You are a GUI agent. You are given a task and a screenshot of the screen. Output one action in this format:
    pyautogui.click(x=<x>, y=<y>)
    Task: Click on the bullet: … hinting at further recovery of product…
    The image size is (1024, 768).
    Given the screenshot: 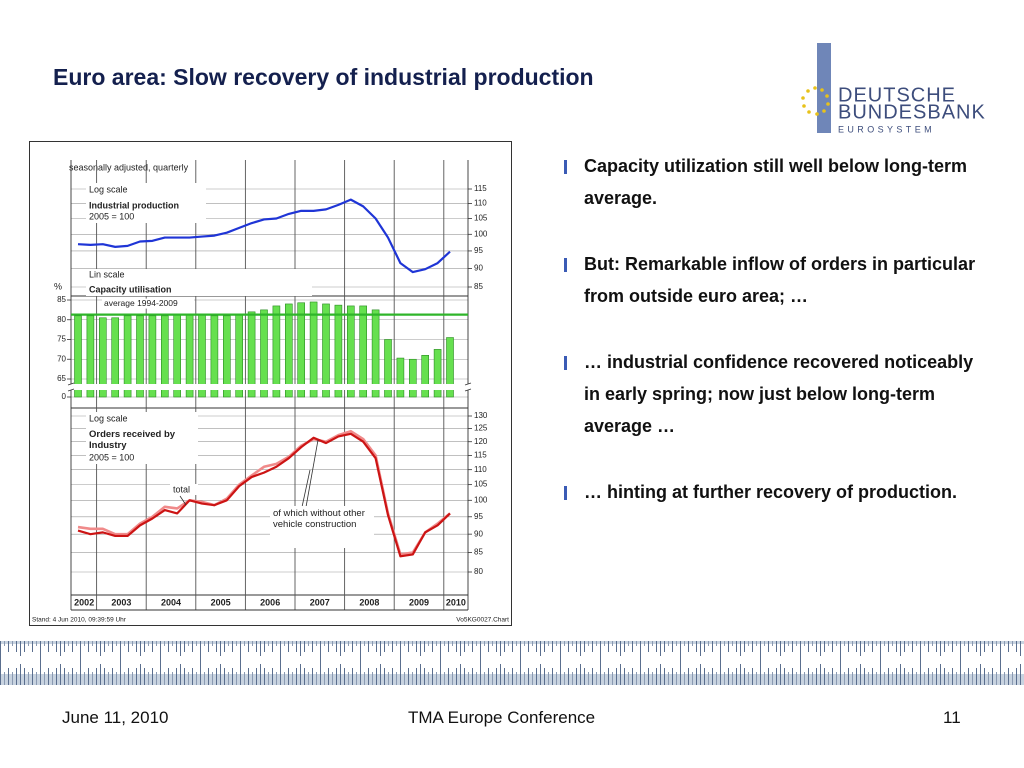 What is the action you would take?
    pyautogui.click(x=773, y=492)
    